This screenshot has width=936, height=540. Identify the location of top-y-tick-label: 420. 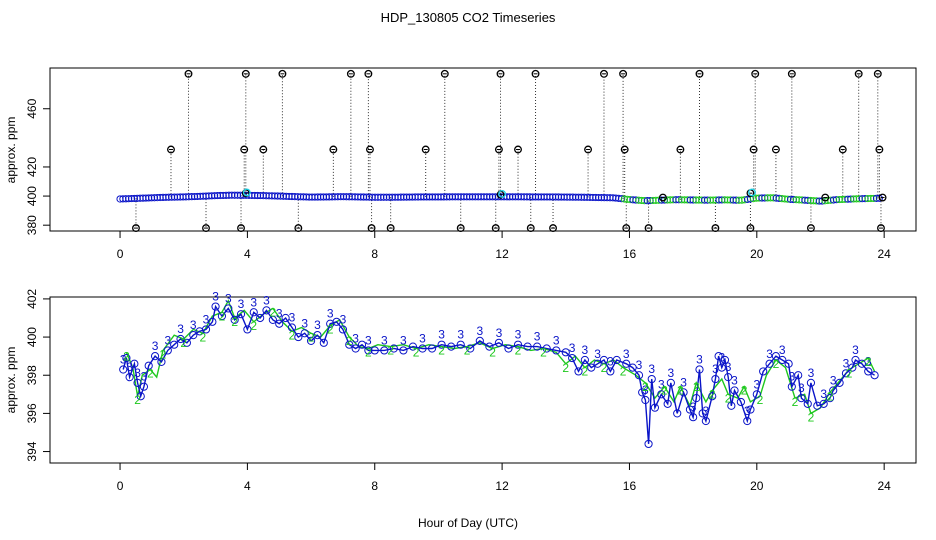
(32, 167).